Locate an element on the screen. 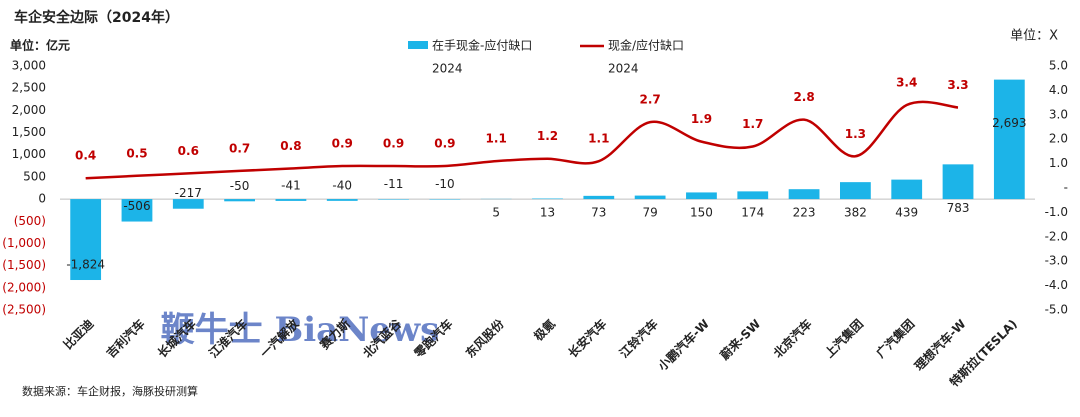 Image resolution: width=1080 pixels, height=417 pixels. line-label: 0.8 is located at coordinates (290, 146).